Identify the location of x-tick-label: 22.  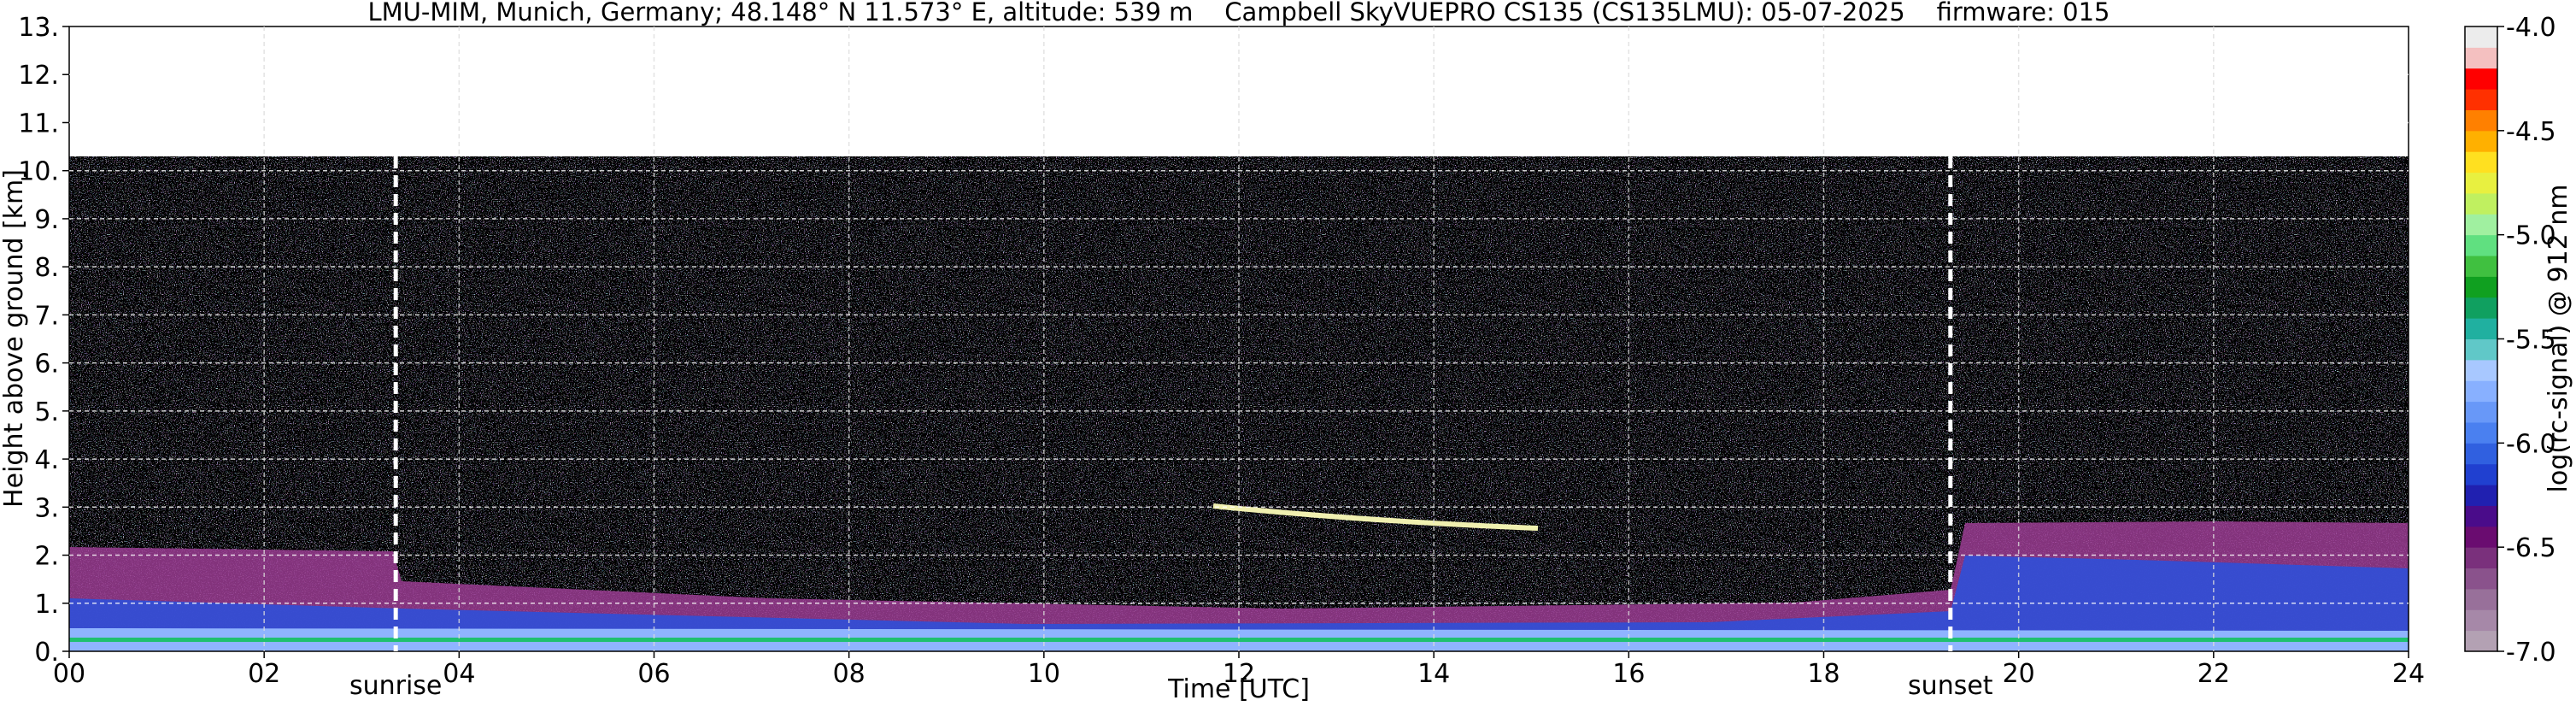
(2214, 674).